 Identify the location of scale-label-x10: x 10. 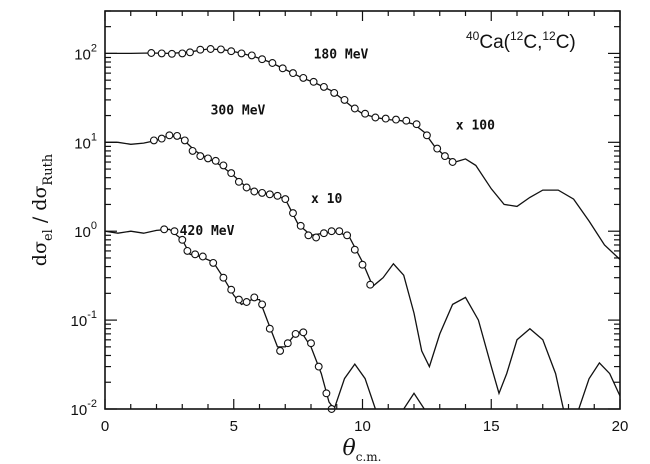
(326, 199).